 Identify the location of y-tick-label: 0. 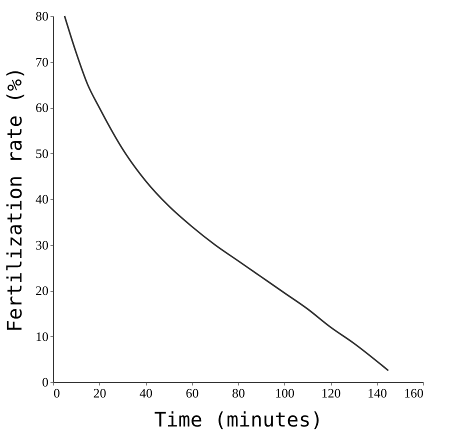
(45, 382).